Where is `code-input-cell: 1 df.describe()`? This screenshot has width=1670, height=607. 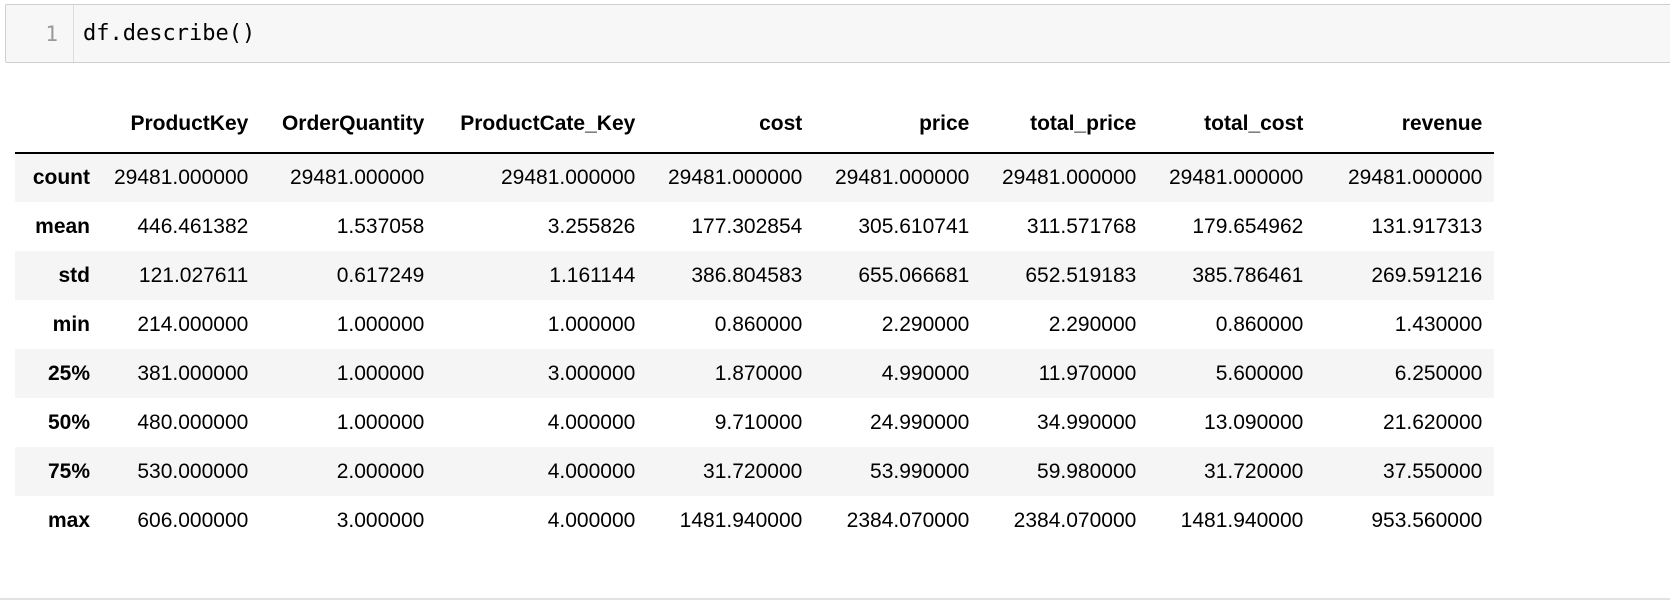 code-input-cell: 1 df.describe() is located at coordinates (837, 33).